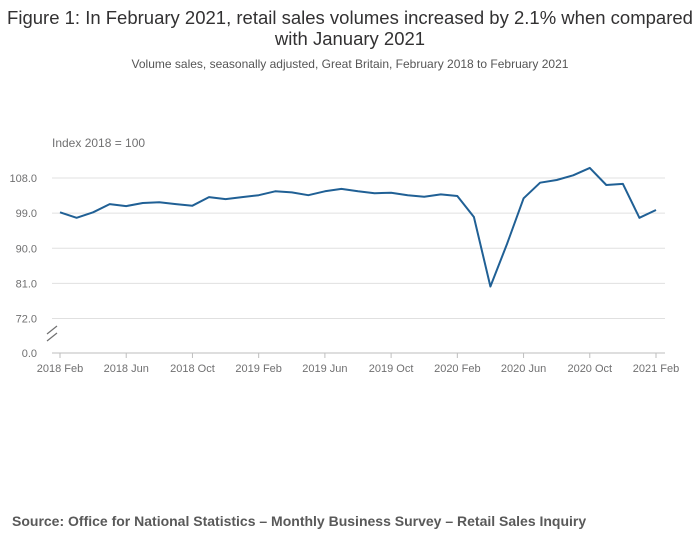  I want to click on y-tick-label: 90.0, so click(26, 249).